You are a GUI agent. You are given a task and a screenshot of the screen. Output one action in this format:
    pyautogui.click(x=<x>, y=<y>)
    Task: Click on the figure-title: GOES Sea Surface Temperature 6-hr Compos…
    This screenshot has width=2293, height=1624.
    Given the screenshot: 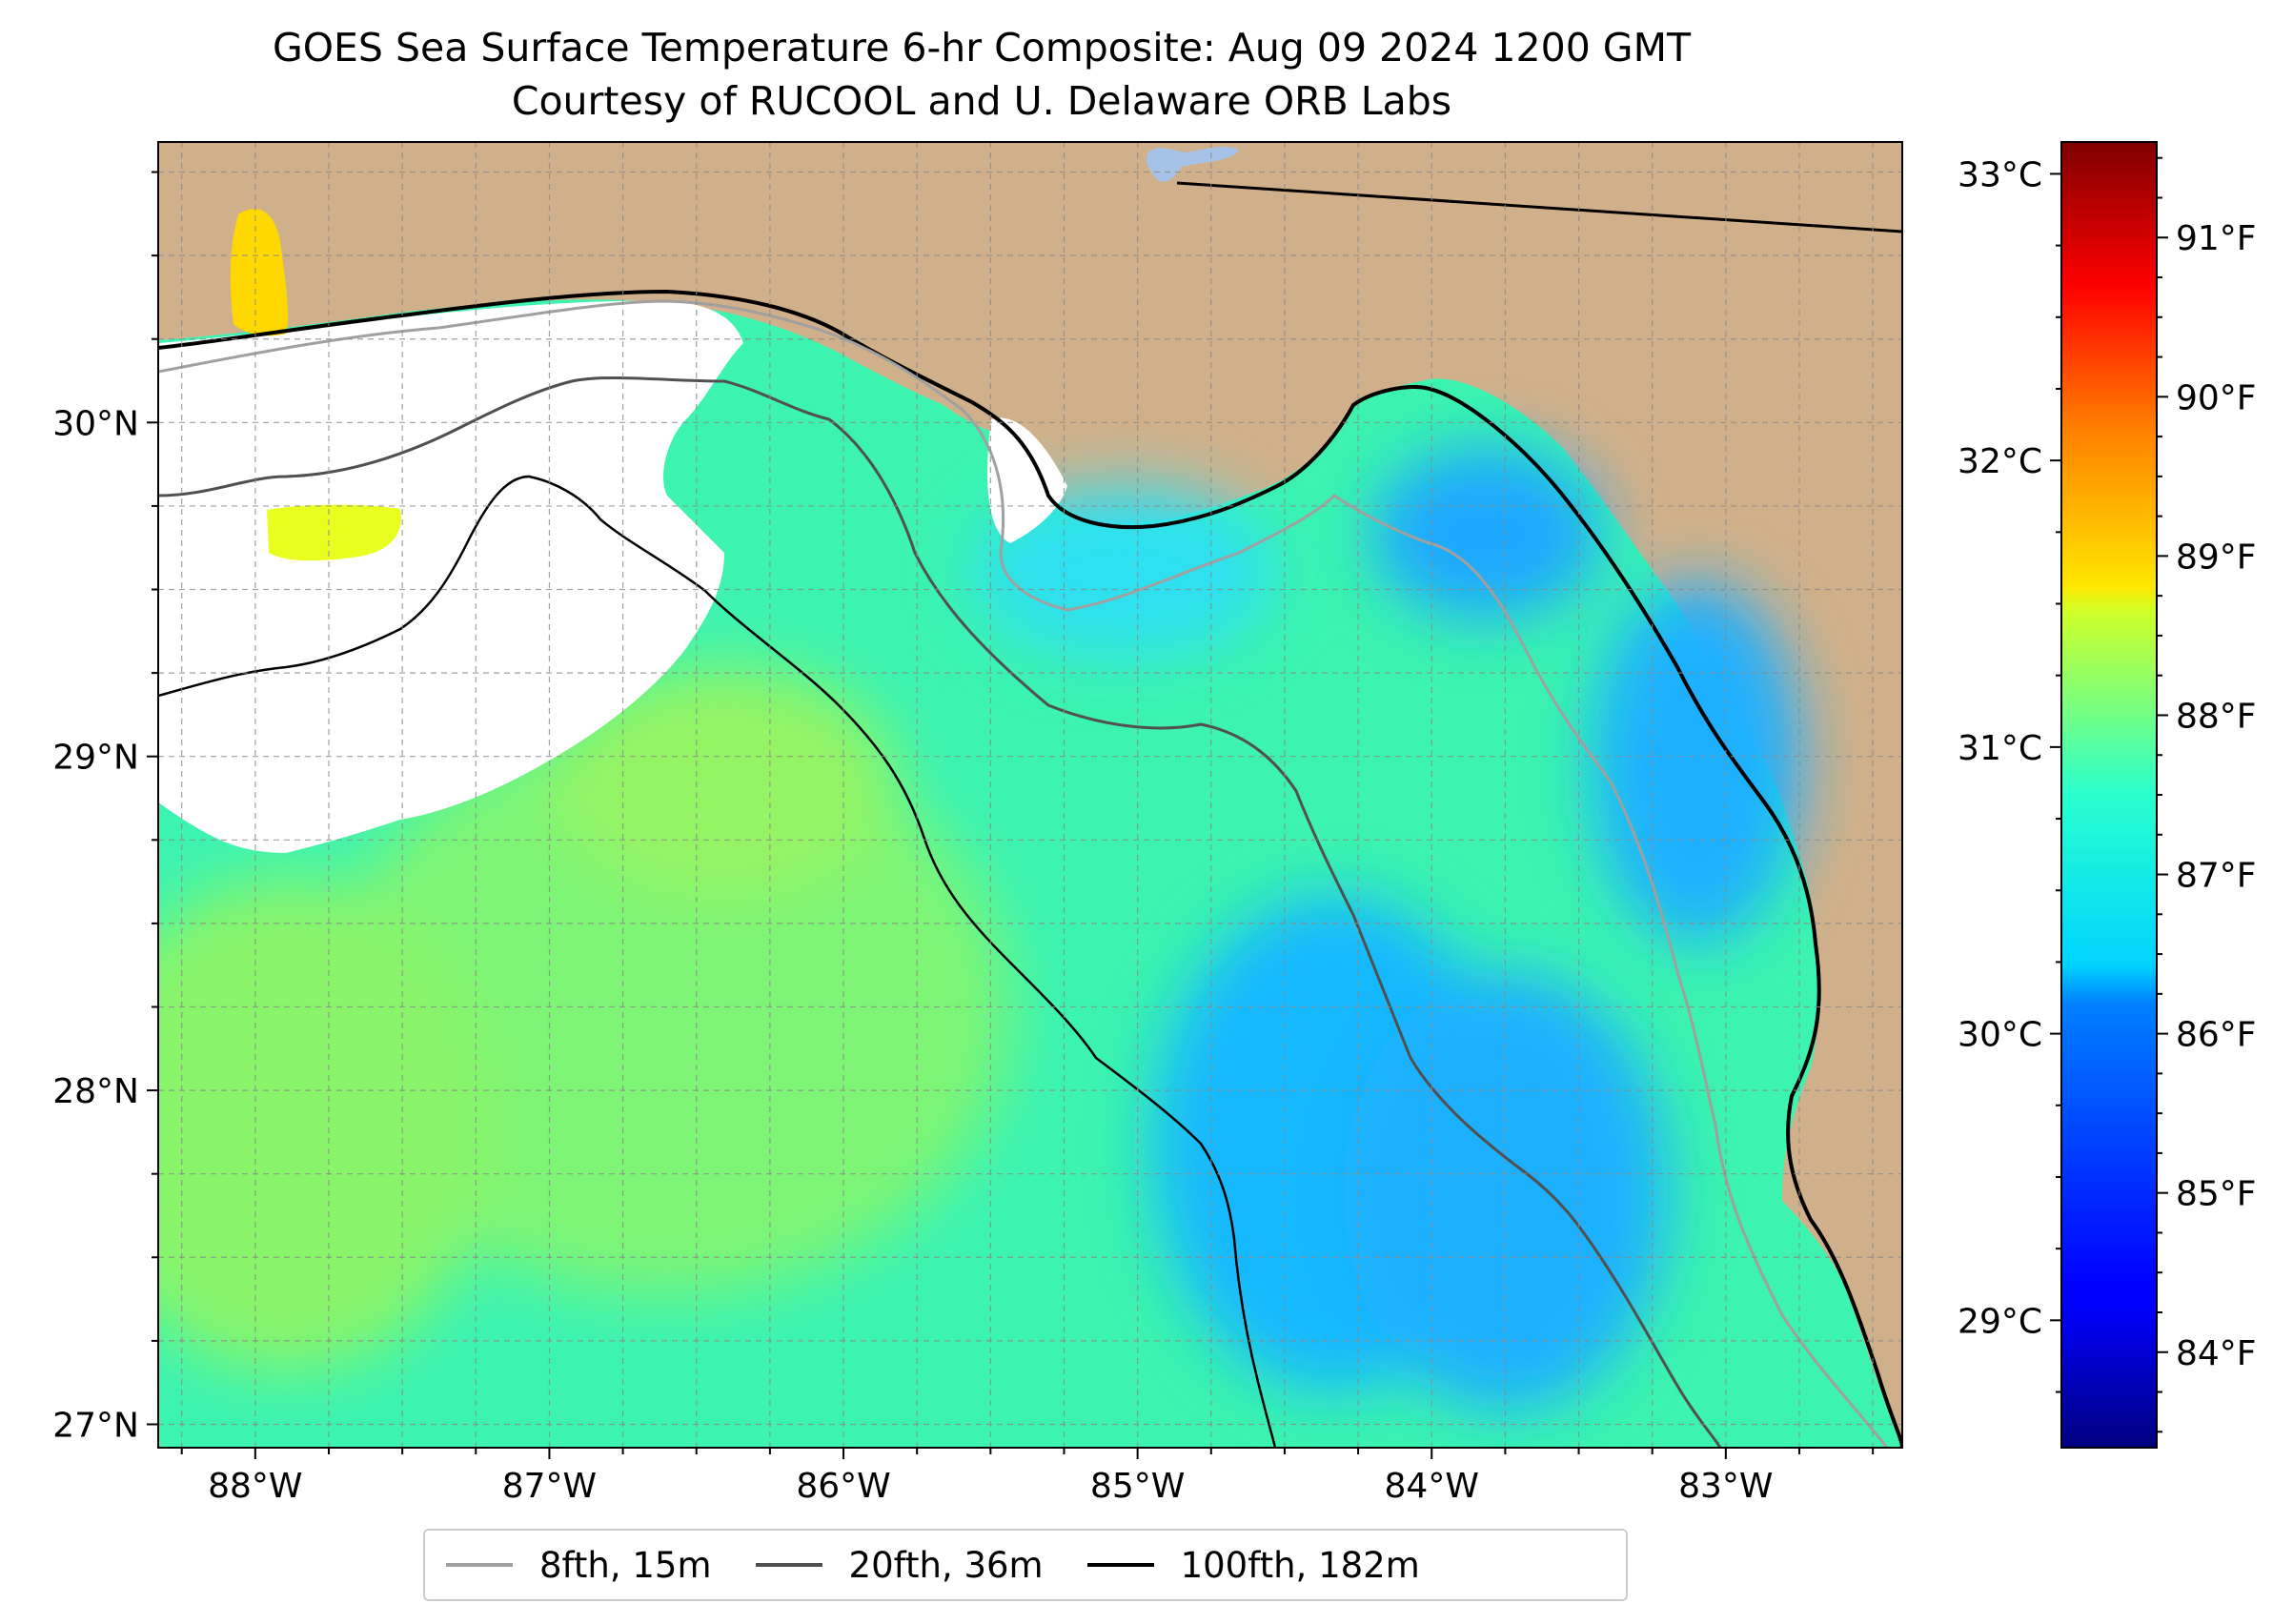 What is the action you would take?
    pyautogui.click(x=982, y=48)
    